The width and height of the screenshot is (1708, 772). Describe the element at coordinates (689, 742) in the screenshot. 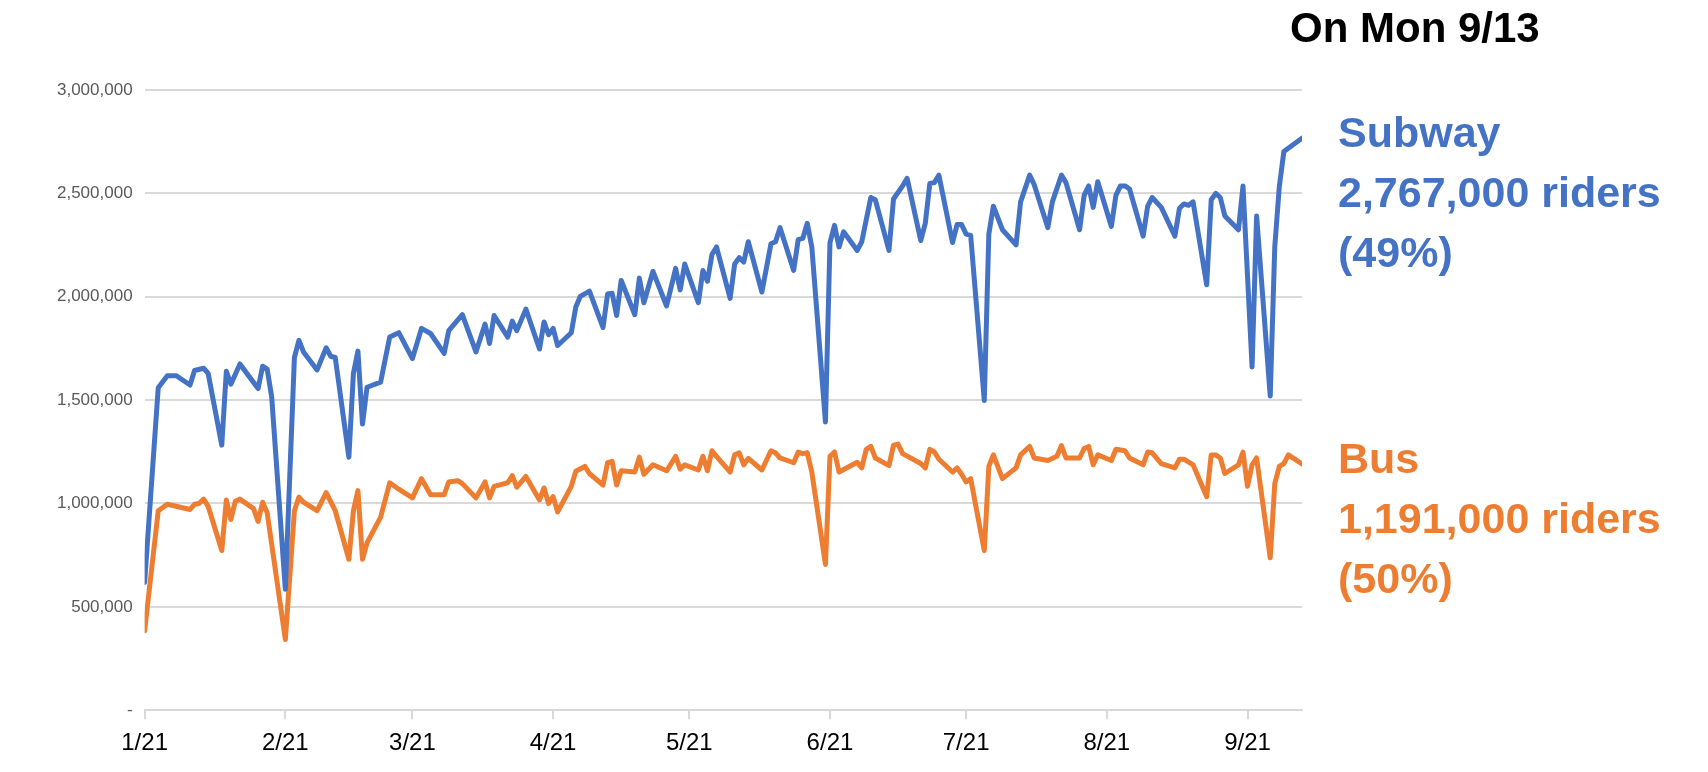

I see `x-tick-label: 5/21` at that location.